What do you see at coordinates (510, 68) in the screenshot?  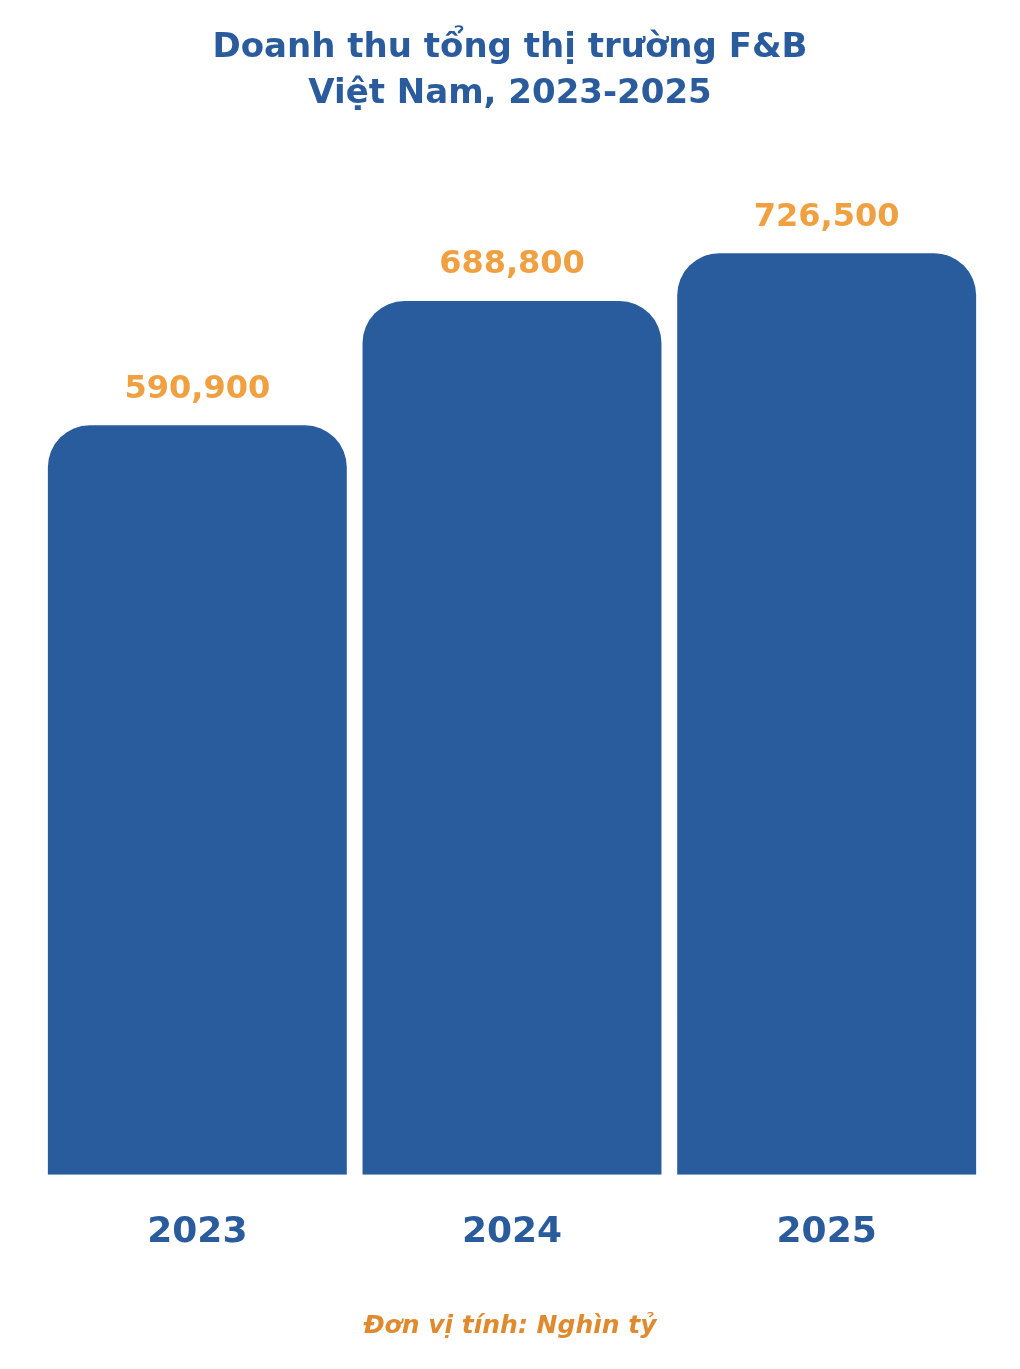 I see `chart-title: Doanh thu tổng thị trường F&B Việt Nam, 2023-2025` at bounding box center [510, 68].